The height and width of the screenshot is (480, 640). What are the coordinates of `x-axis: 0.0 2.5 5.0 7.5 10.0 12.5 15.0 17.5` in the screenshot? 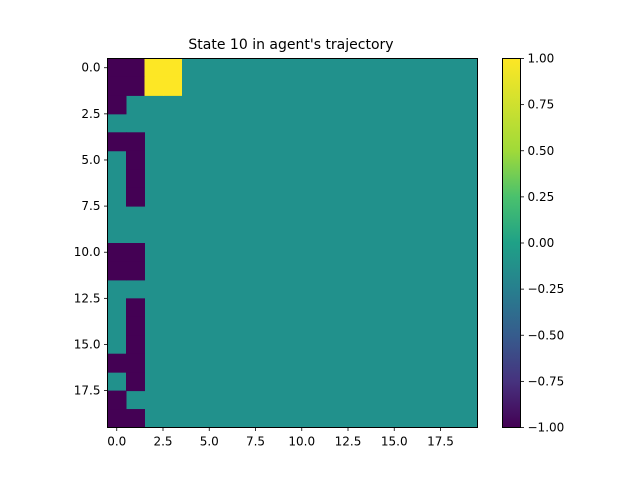 It's located at (280, 438).